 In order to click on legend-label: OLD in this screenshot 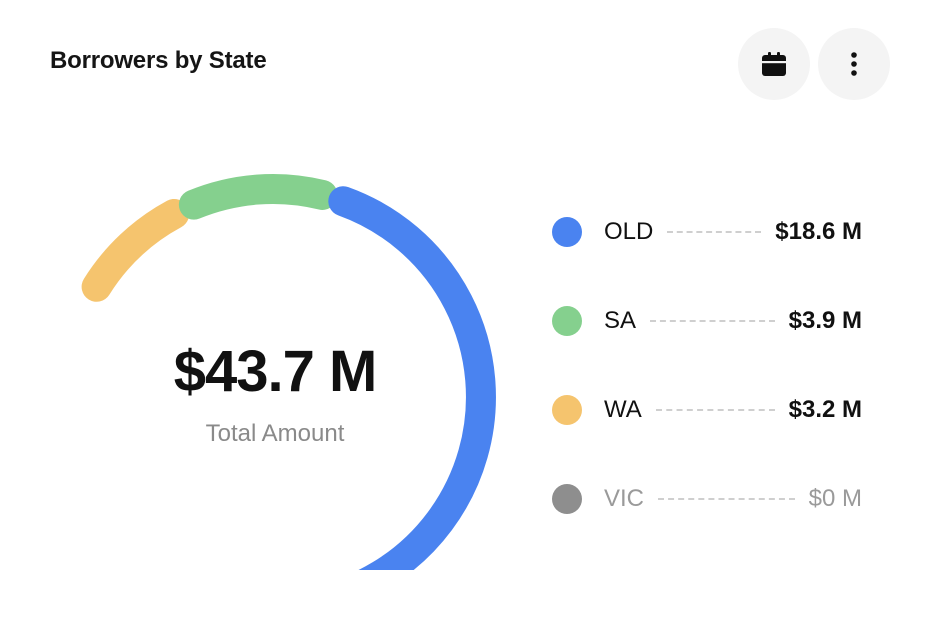, I will do `click(629, 231)`.